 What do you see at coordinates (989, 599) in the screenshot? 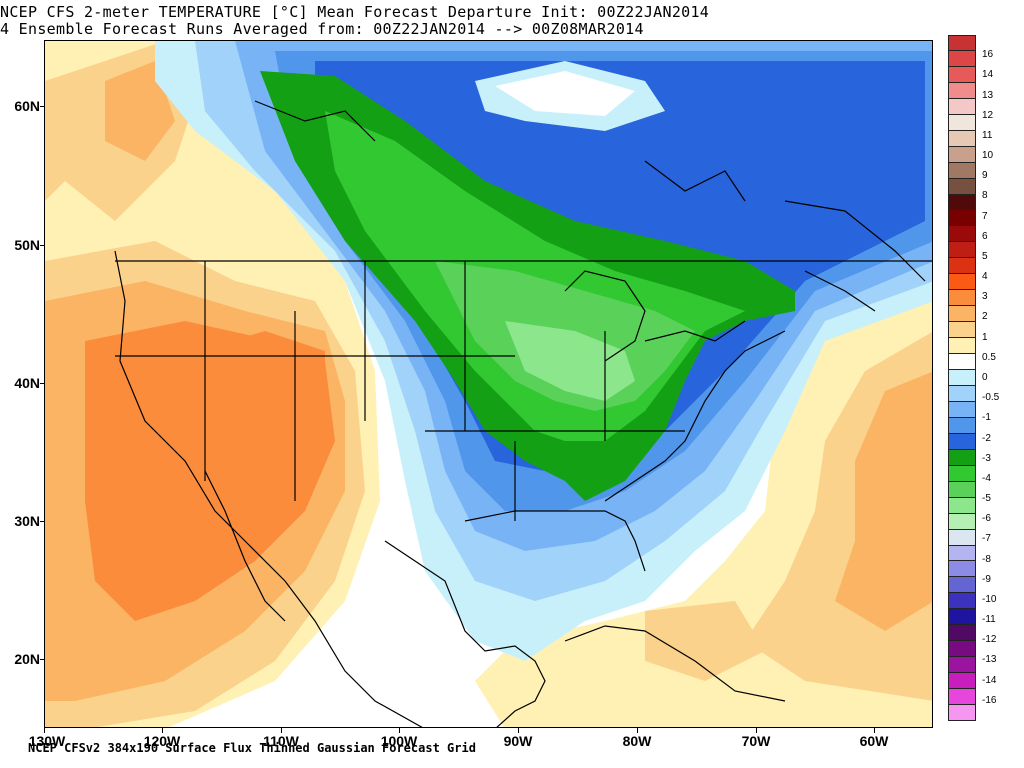
I see `color-scale-label: -10` at bounding box center [989, 599].